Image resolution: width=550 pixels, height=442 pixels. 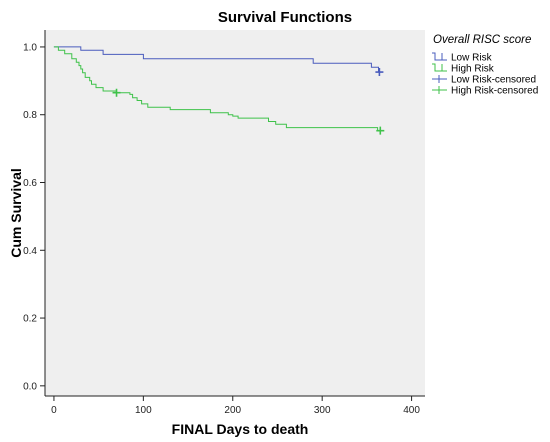 I want to click on y-tick-label: 0.6, so click(x=30, y=183).